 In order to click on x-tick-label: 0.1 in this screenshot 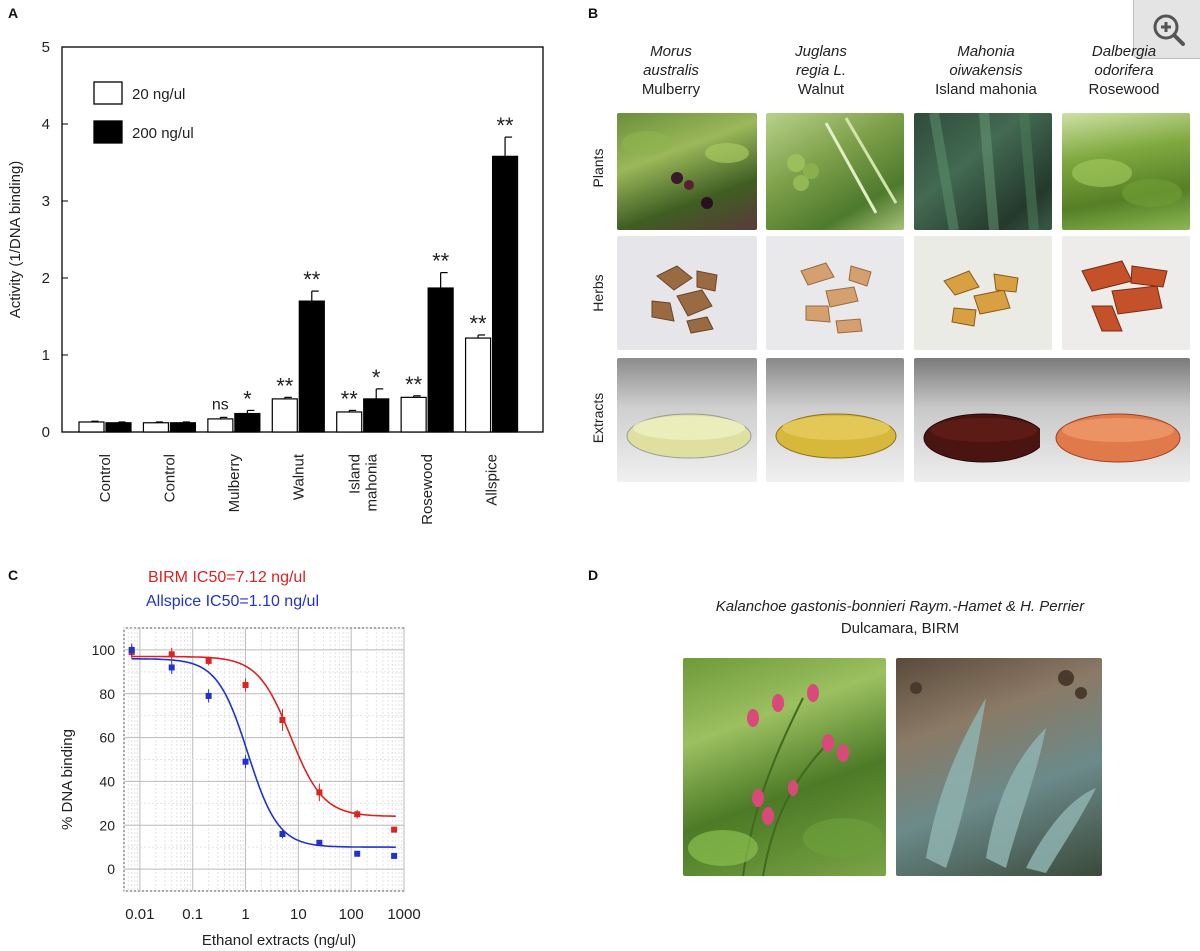, I will do `click(192, 914)`.